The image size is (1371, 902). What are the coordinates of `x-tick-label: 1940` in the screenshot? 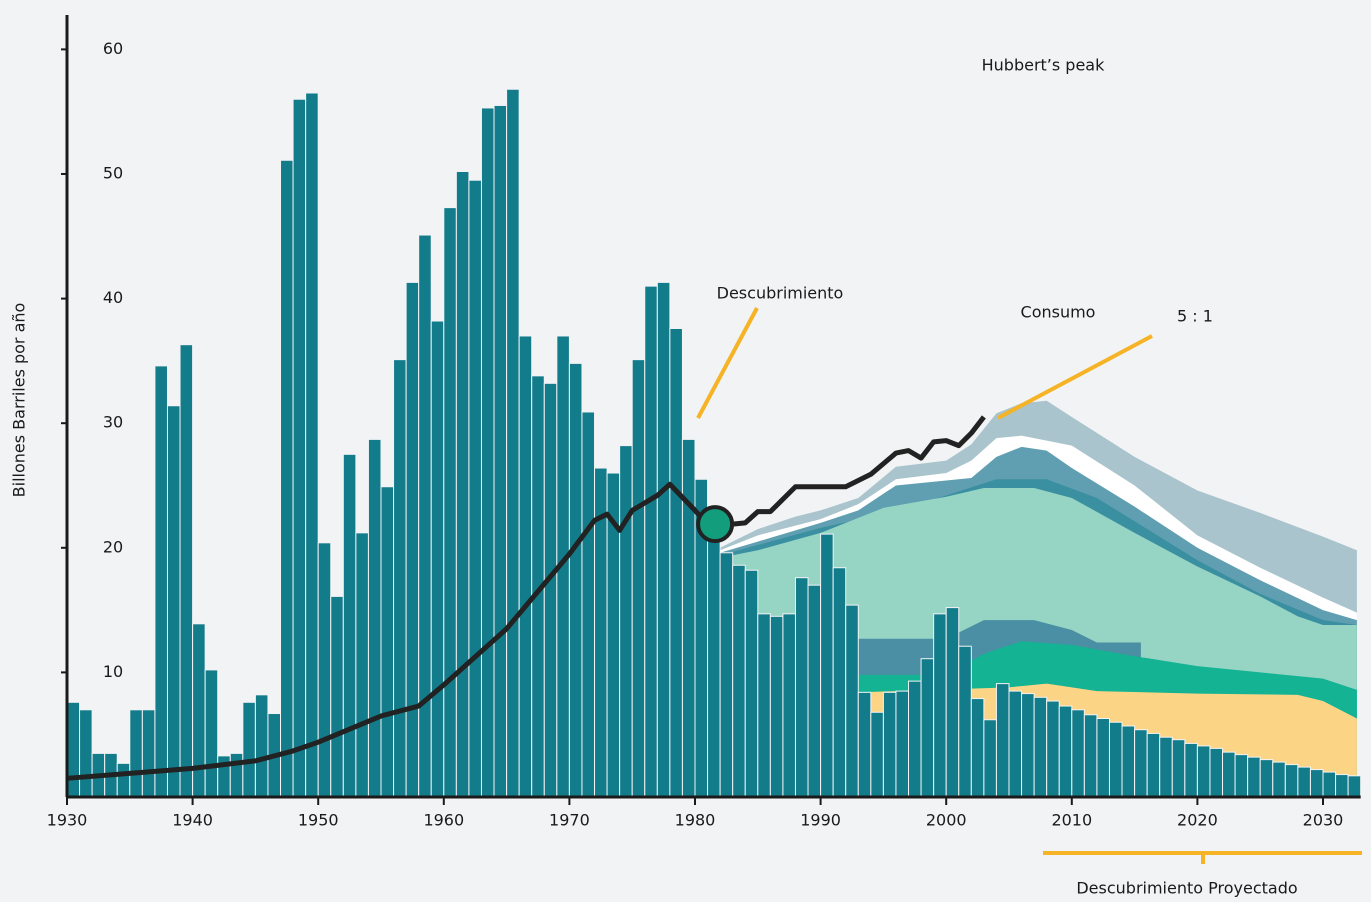 It's located at (192, 820).